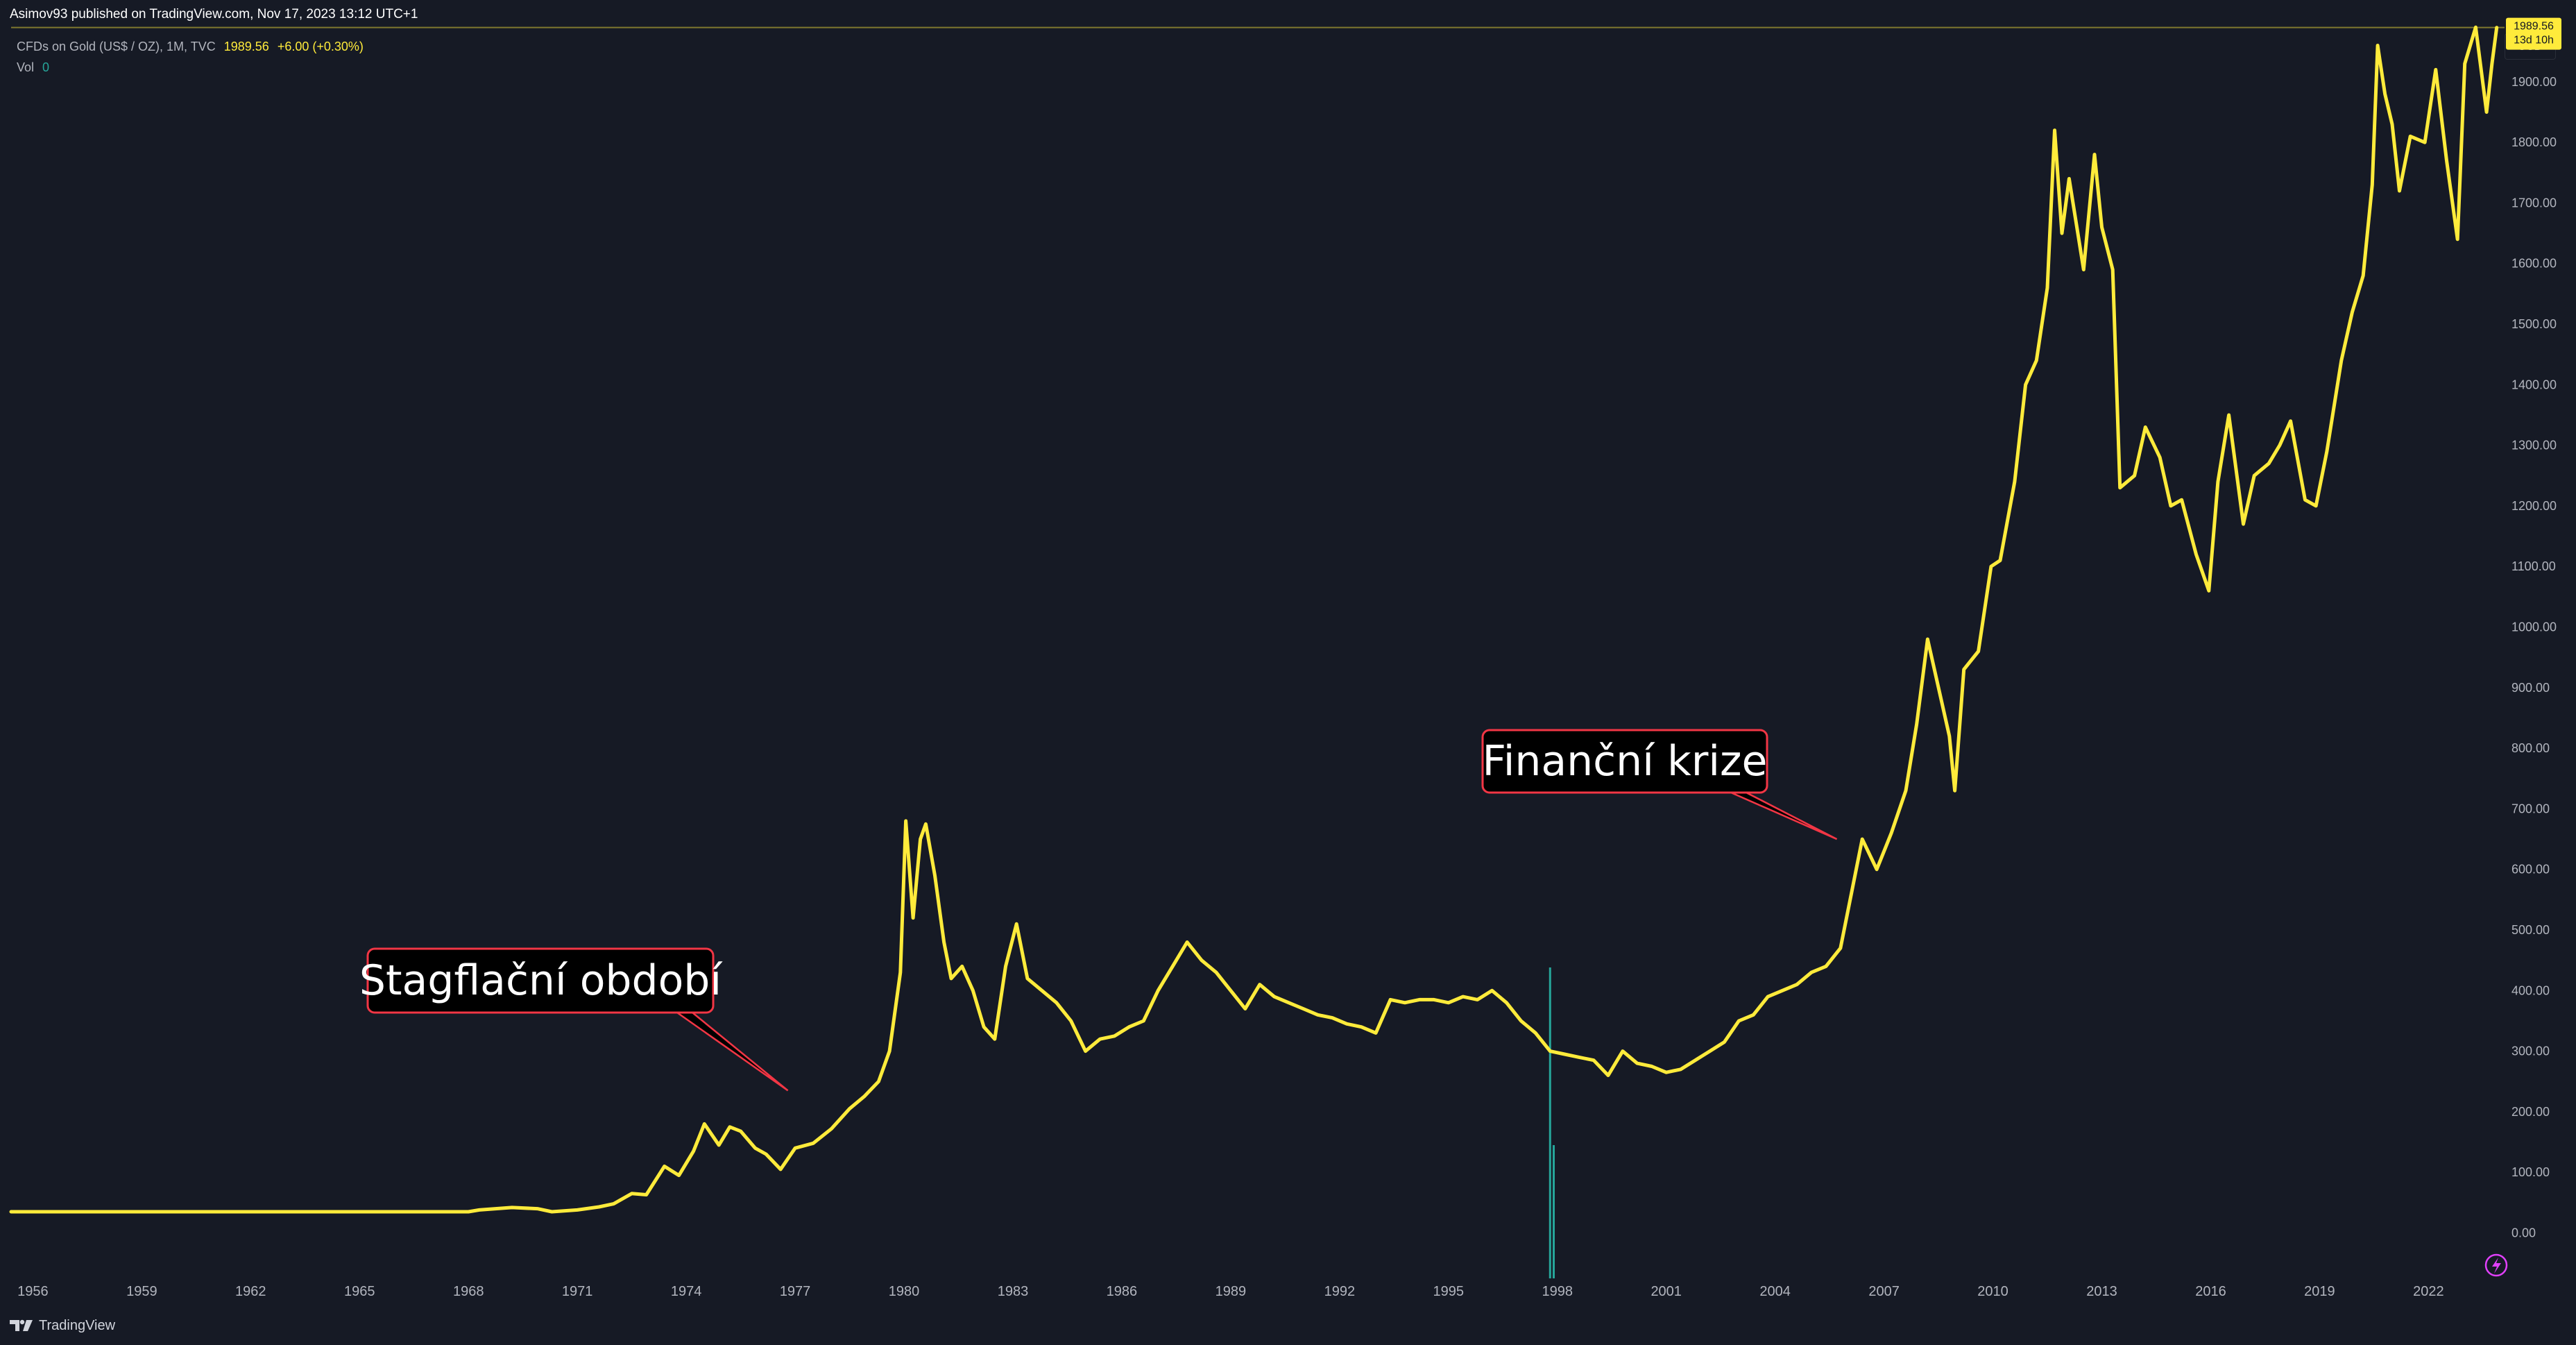  I want to click on legend-price: 1989.56, so click(246, 46).